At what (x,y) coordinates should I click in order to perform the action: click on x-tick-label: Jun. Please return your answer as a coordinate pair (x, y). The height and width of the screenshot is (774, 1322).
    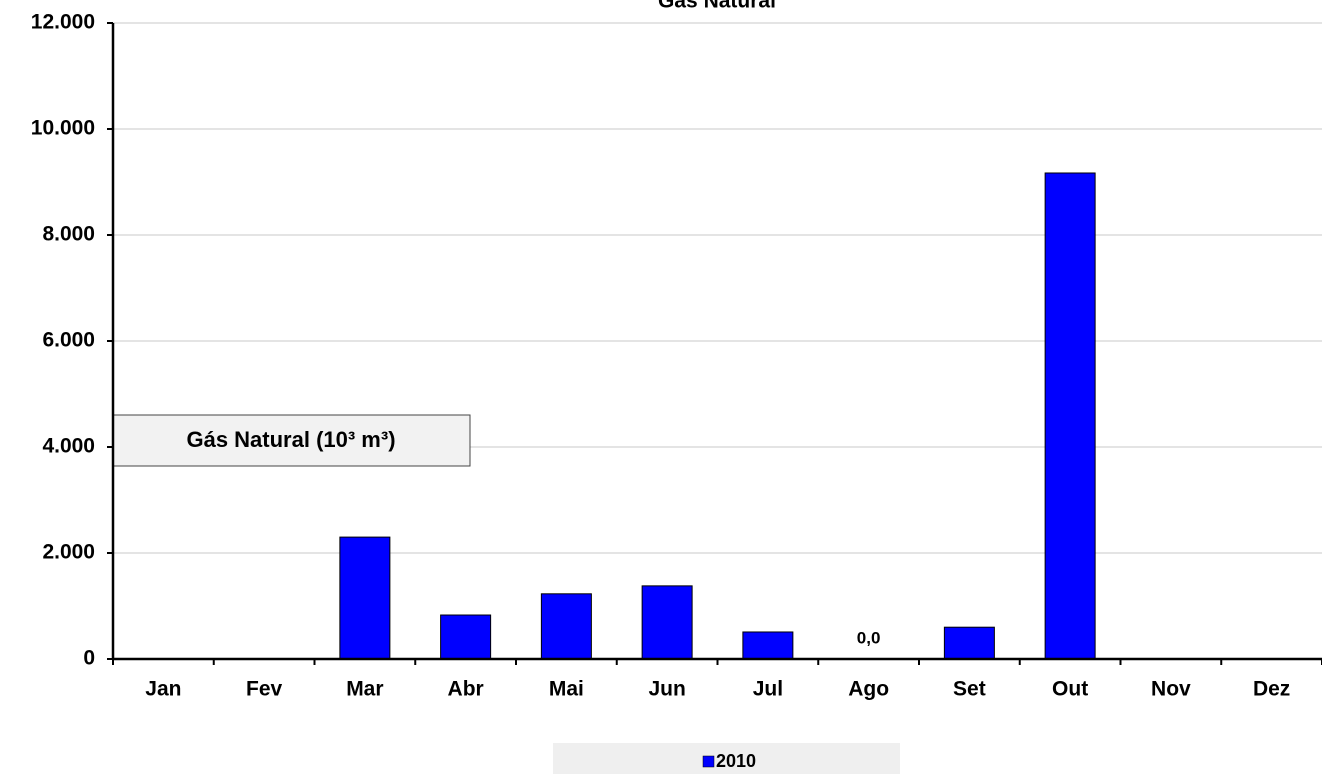
    Looking at the image, I should click on (666, 689).